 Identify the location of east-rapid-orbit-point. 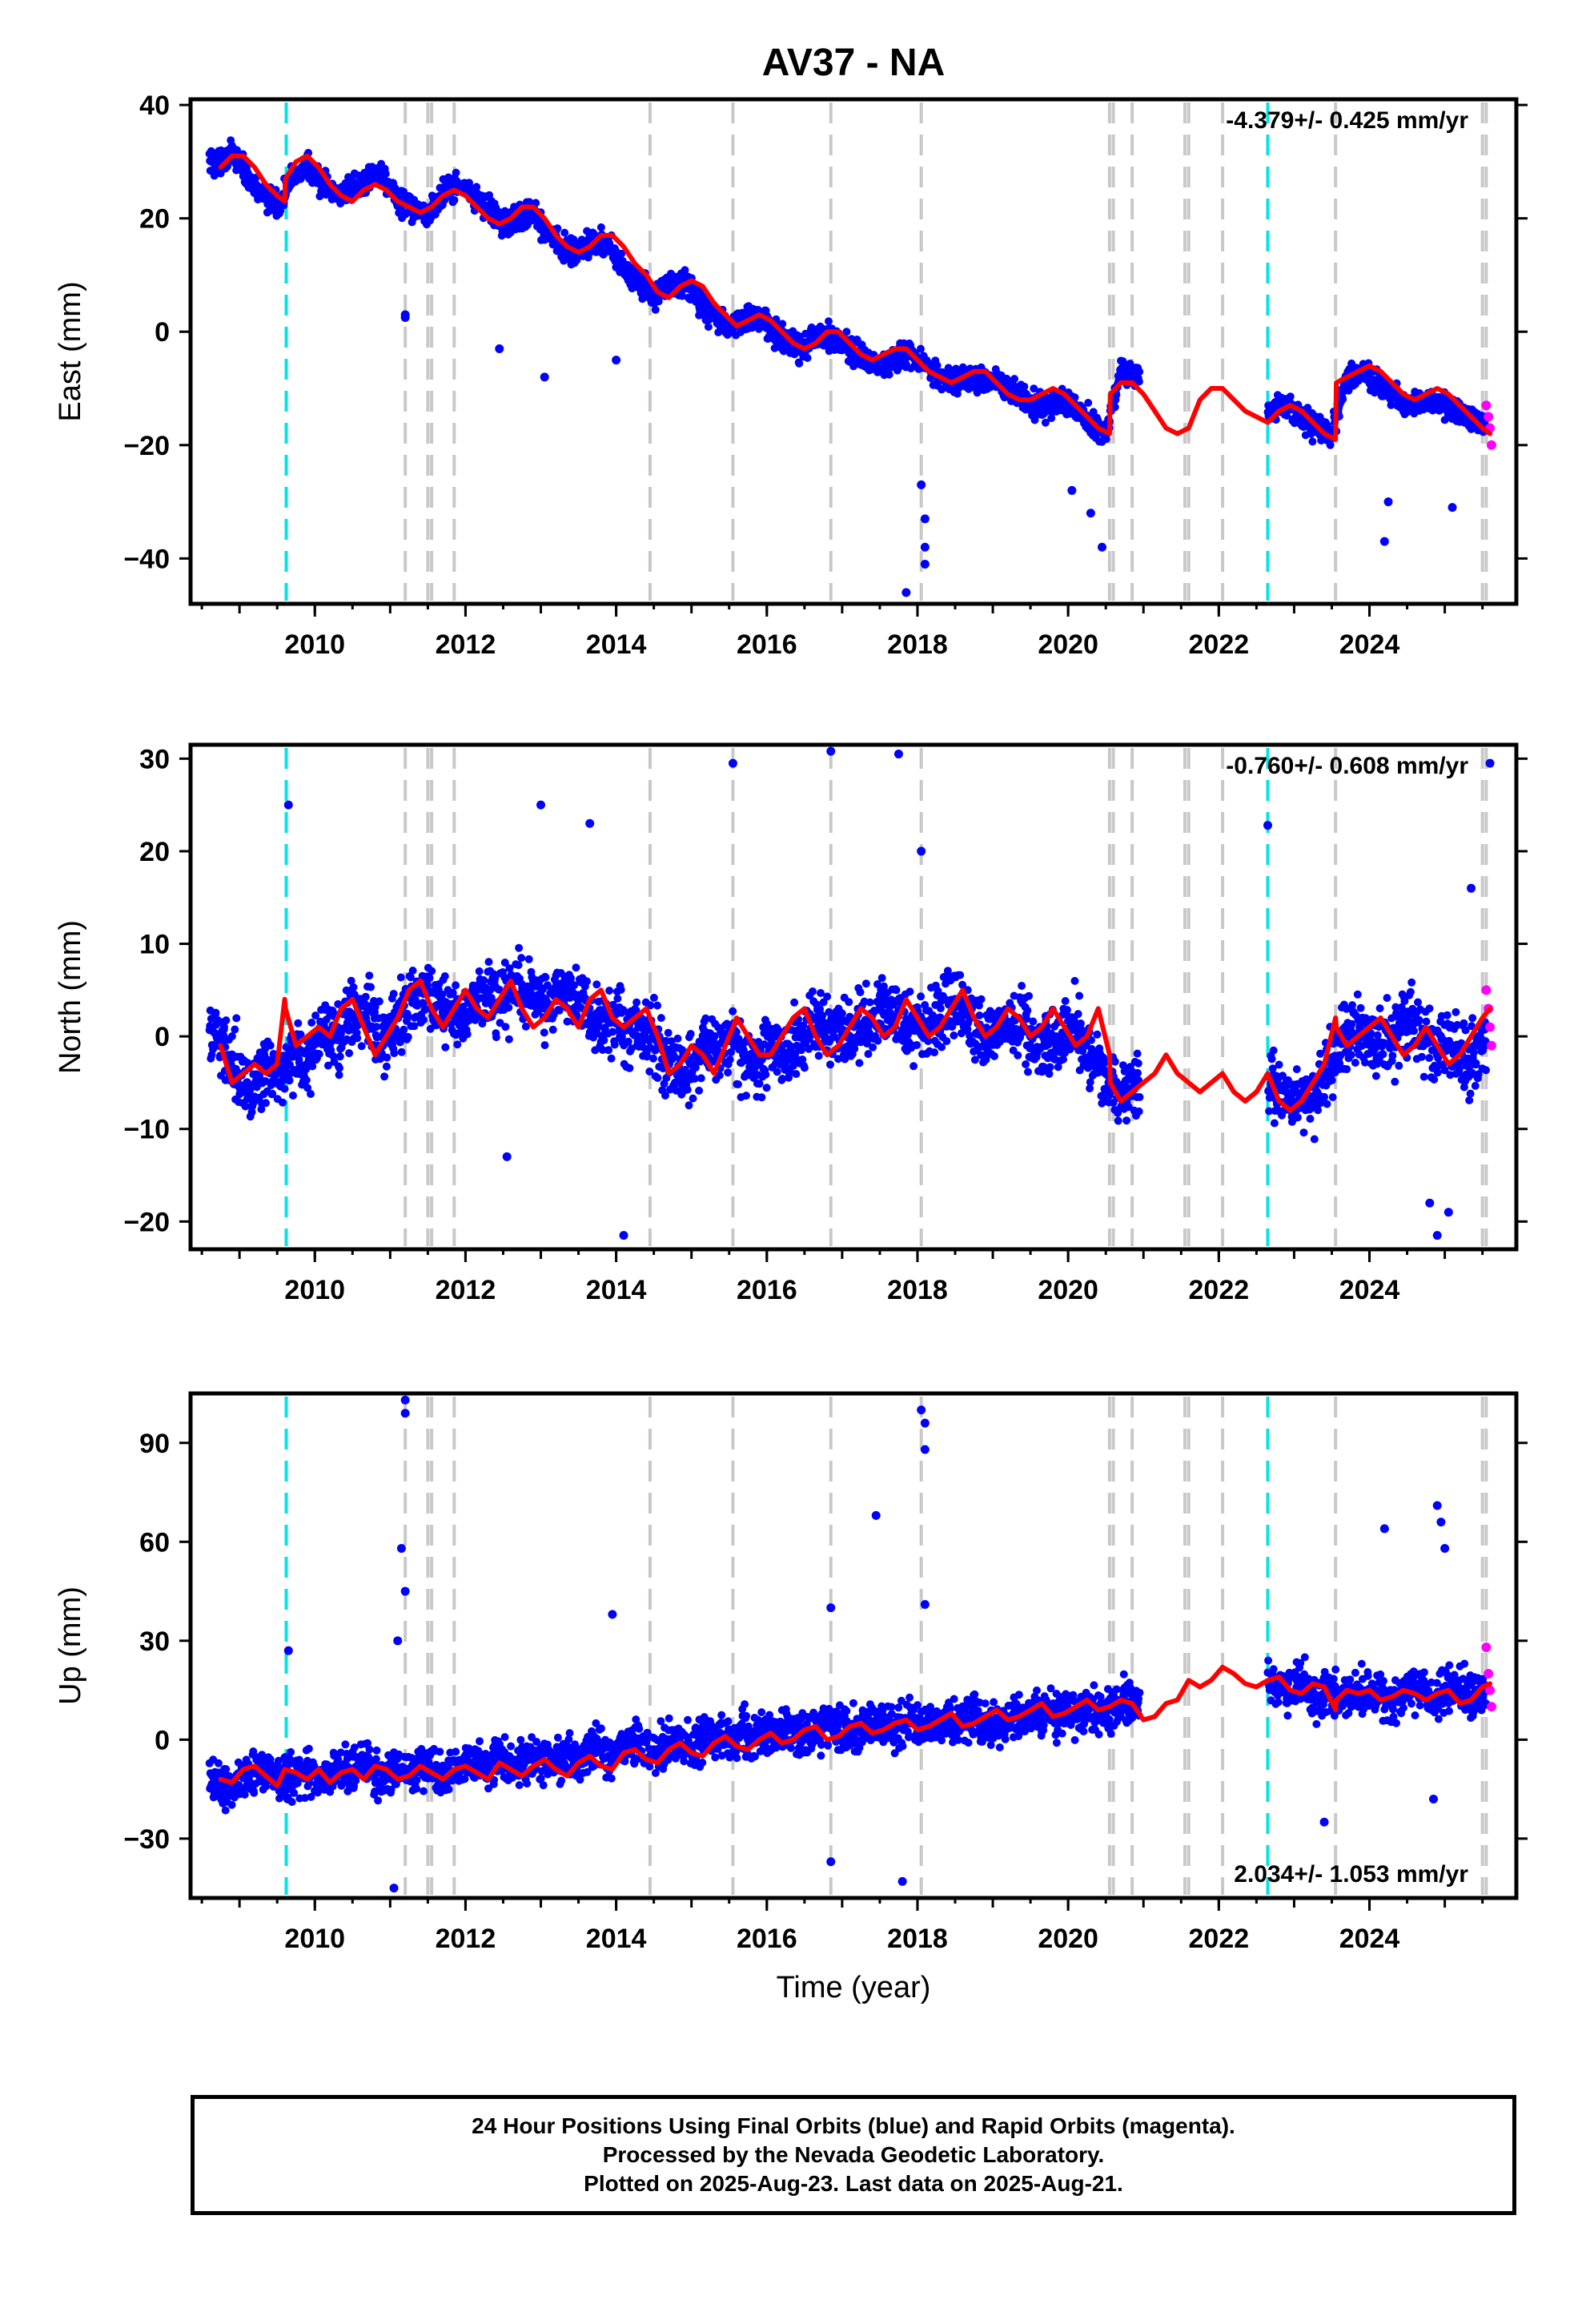
(1489, 417).